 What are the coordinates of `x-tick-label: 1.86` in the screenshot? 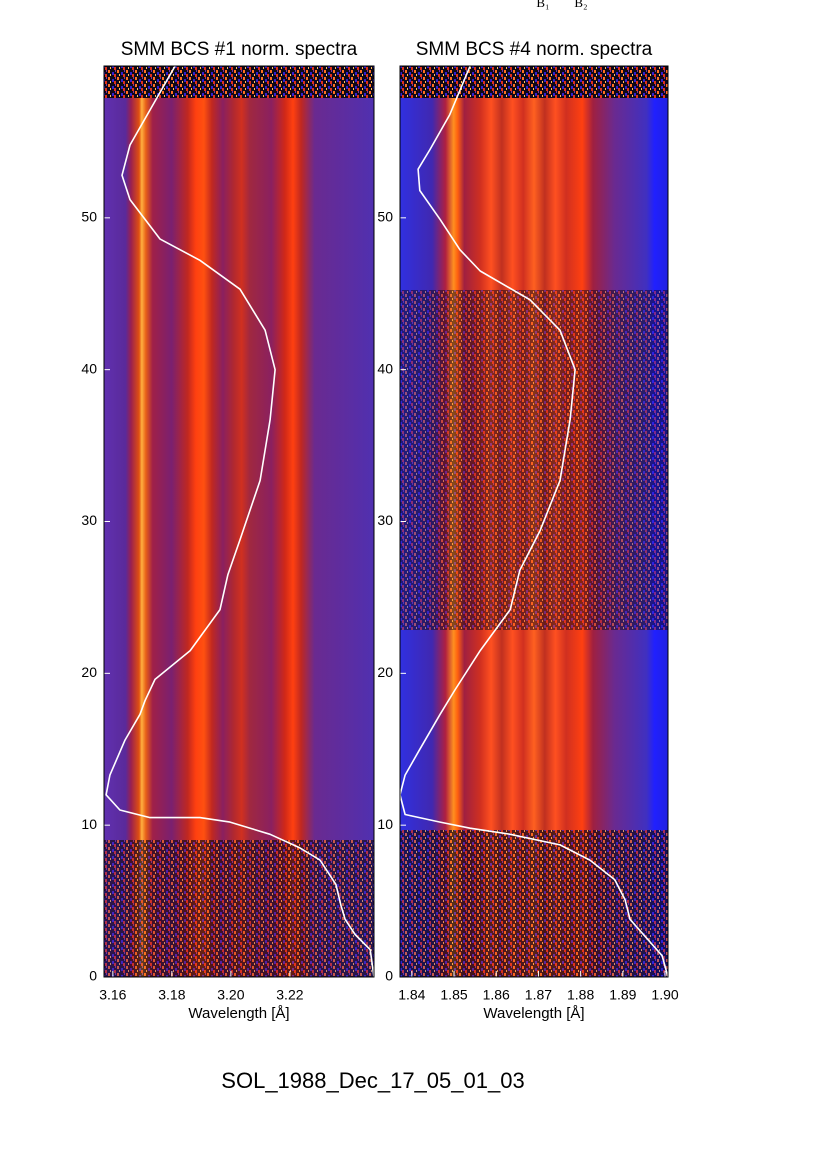 It's located at (496, 995).